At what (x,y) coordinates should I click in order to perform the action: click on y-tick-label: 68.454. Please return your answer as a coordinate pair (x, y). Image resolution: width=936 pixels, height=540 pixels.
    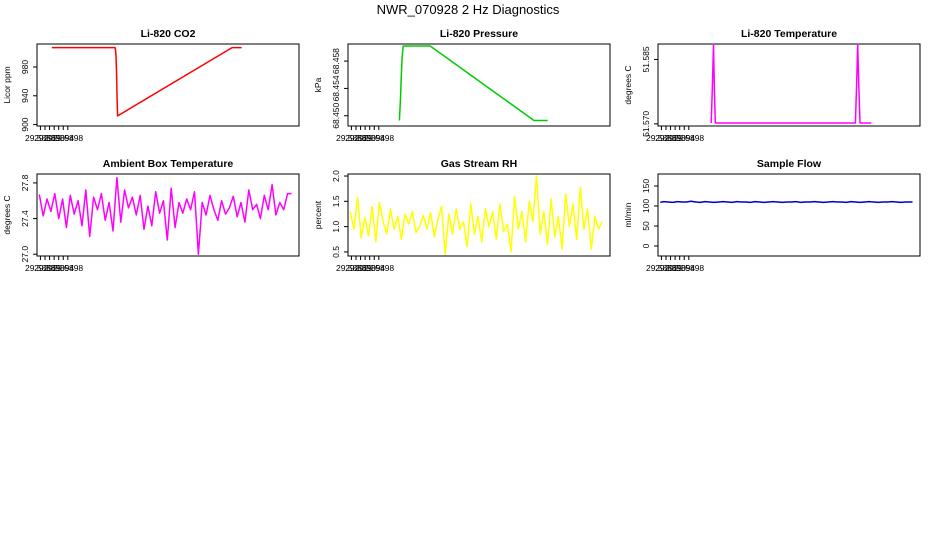
    Looking at the image, I should click on (336, 88).